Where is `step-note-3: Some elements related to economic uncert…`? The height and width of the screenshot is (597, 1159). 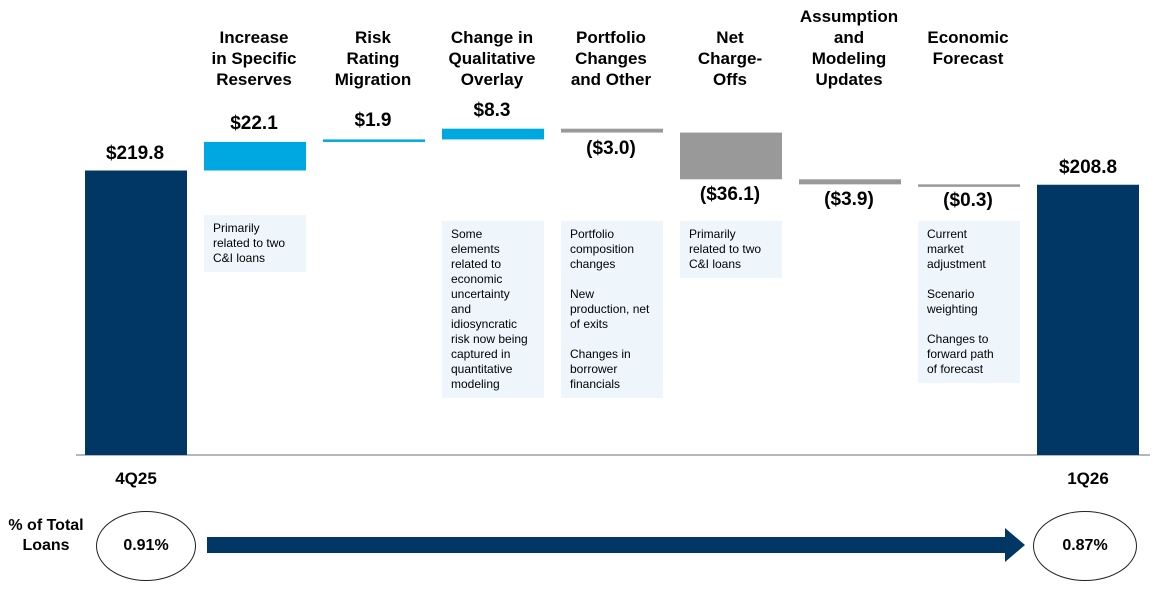
step-note-3: Some elements related to economic uncert… is located at coordinates (493, 309).